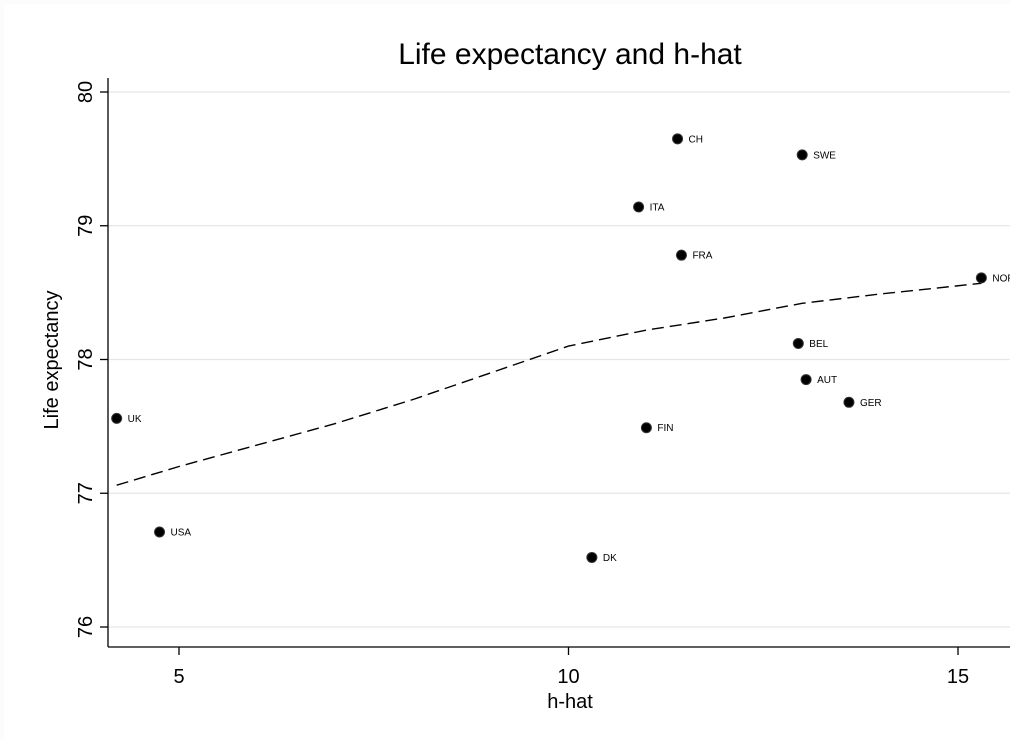 This screenshot has height=745, width=1010. What do you see at coordinates (135, 419) in the screenshot?
I see `point-label-uk: UK` at bounding box center [135, 419].